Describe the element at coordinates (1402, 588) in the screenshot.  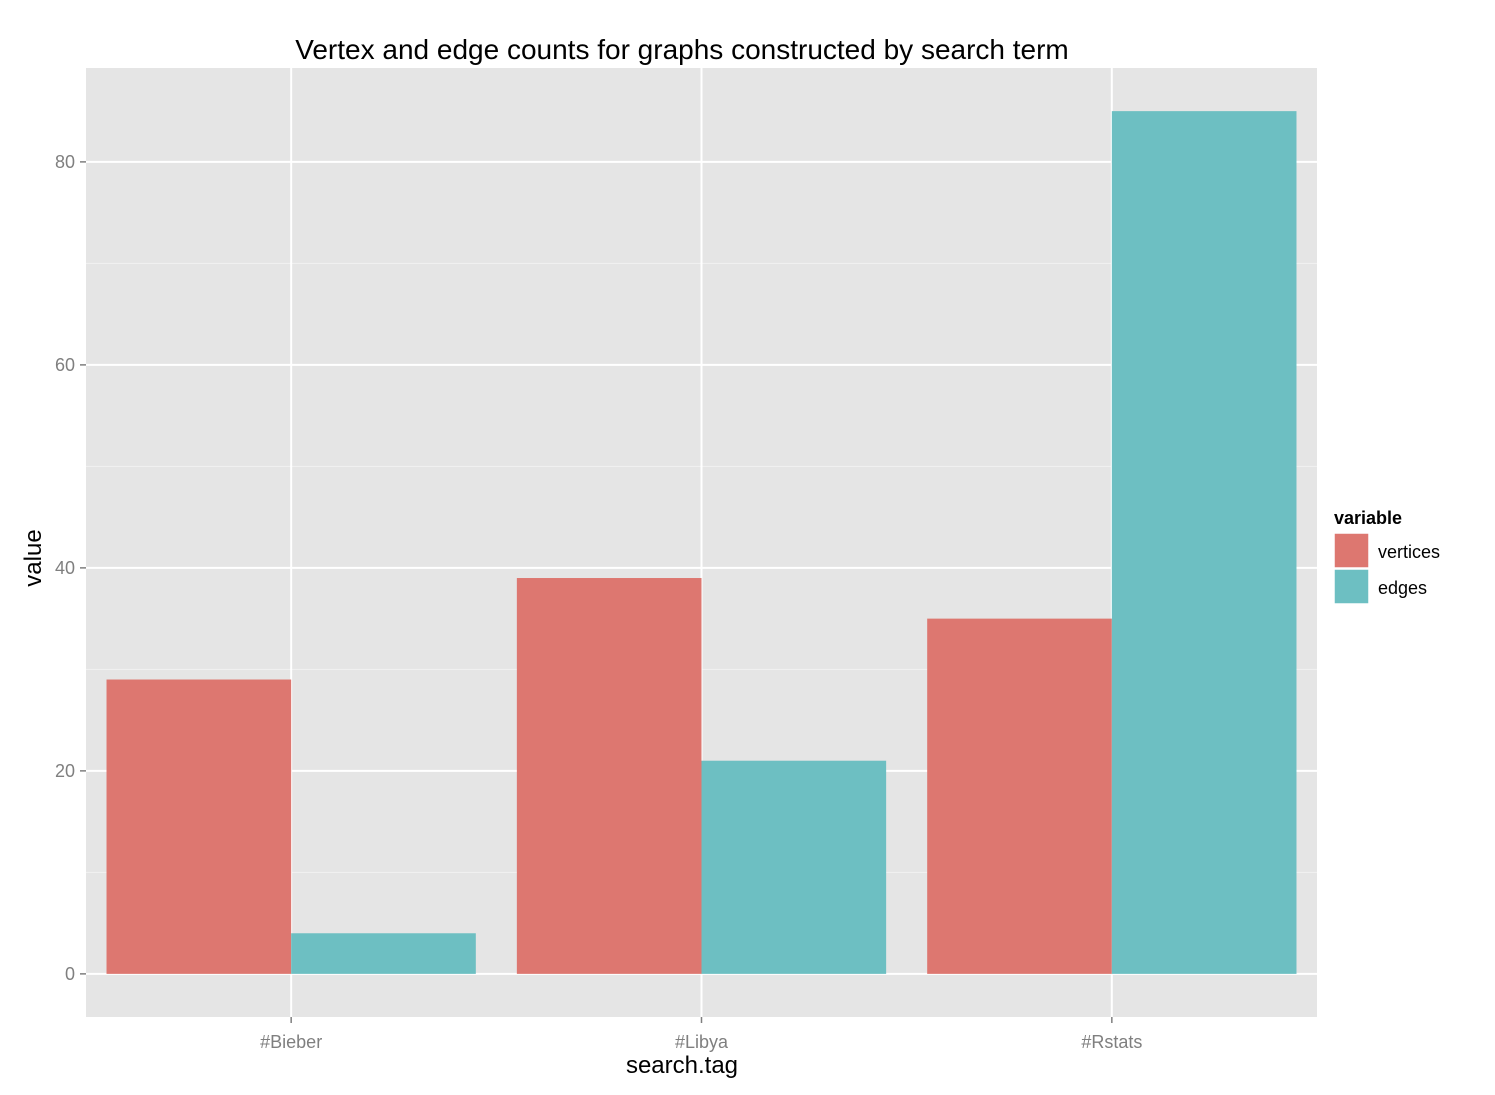
I see `legend-label-edges: edges` at that location.